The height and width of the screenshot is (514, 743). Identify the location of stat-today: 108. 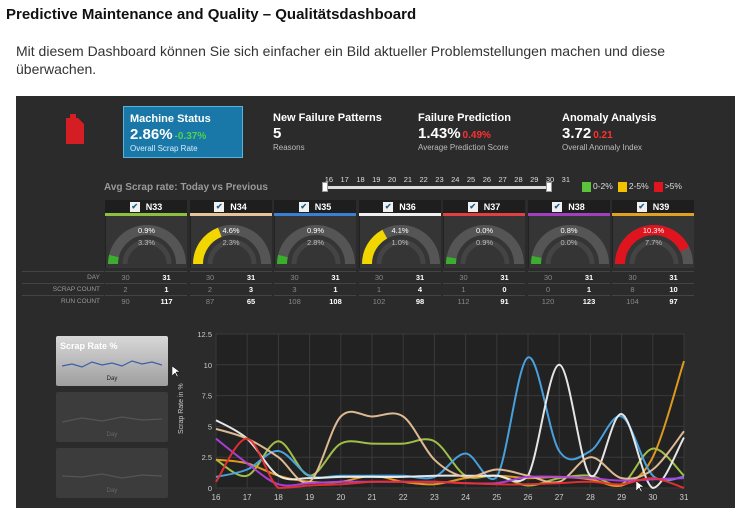
(335, 301).